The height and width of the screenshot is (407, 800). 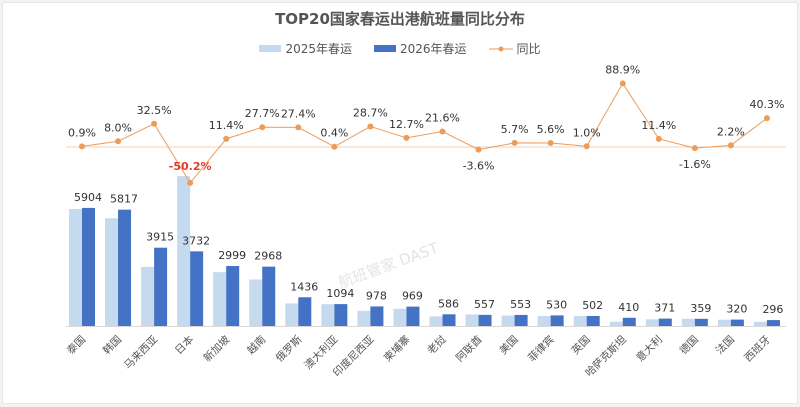 What do you see at coordinates (154, 110) in the screenshot?
I see `yoy-label-2: 32.5%` at bounding box center [154, 110].